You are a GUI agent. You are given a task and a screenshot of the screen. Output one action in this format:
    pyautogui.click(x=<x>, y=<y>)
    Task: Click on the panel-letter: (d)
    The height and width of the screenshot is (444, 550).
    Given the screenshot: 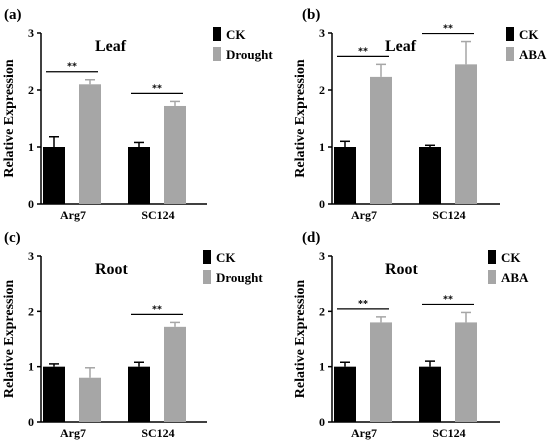 What is the action you would take?
    pyautogui.click(x=311, y=238)
    